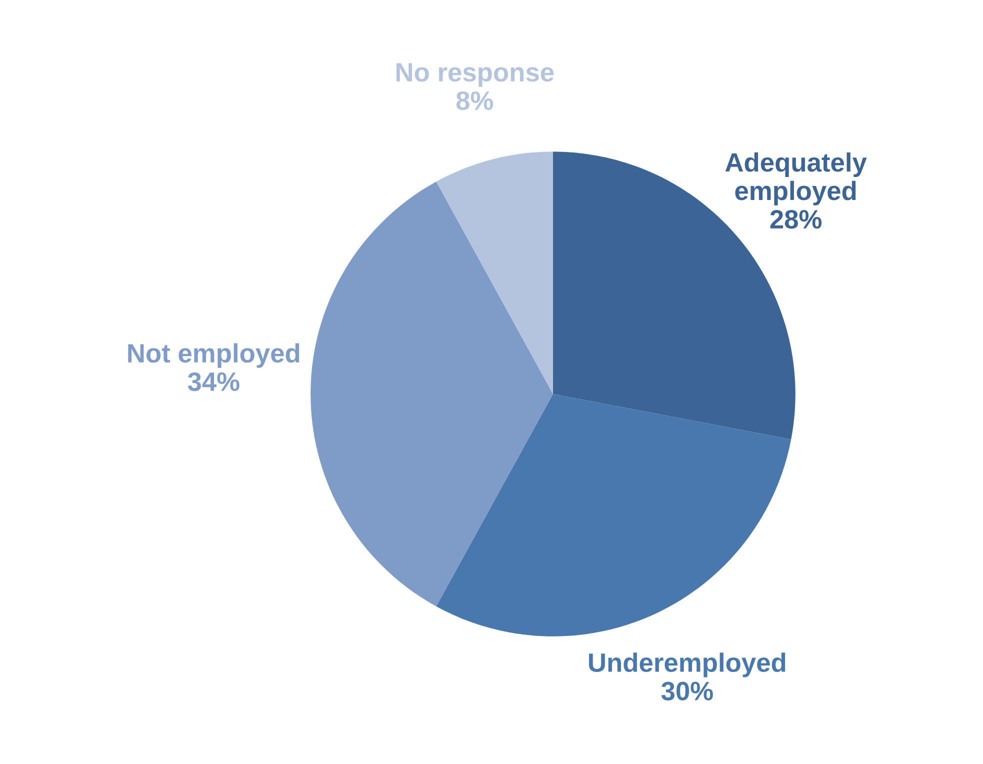 This screenshot has width=983, height=764. I want to click on slice-label: Not employed, so click(214, 355).